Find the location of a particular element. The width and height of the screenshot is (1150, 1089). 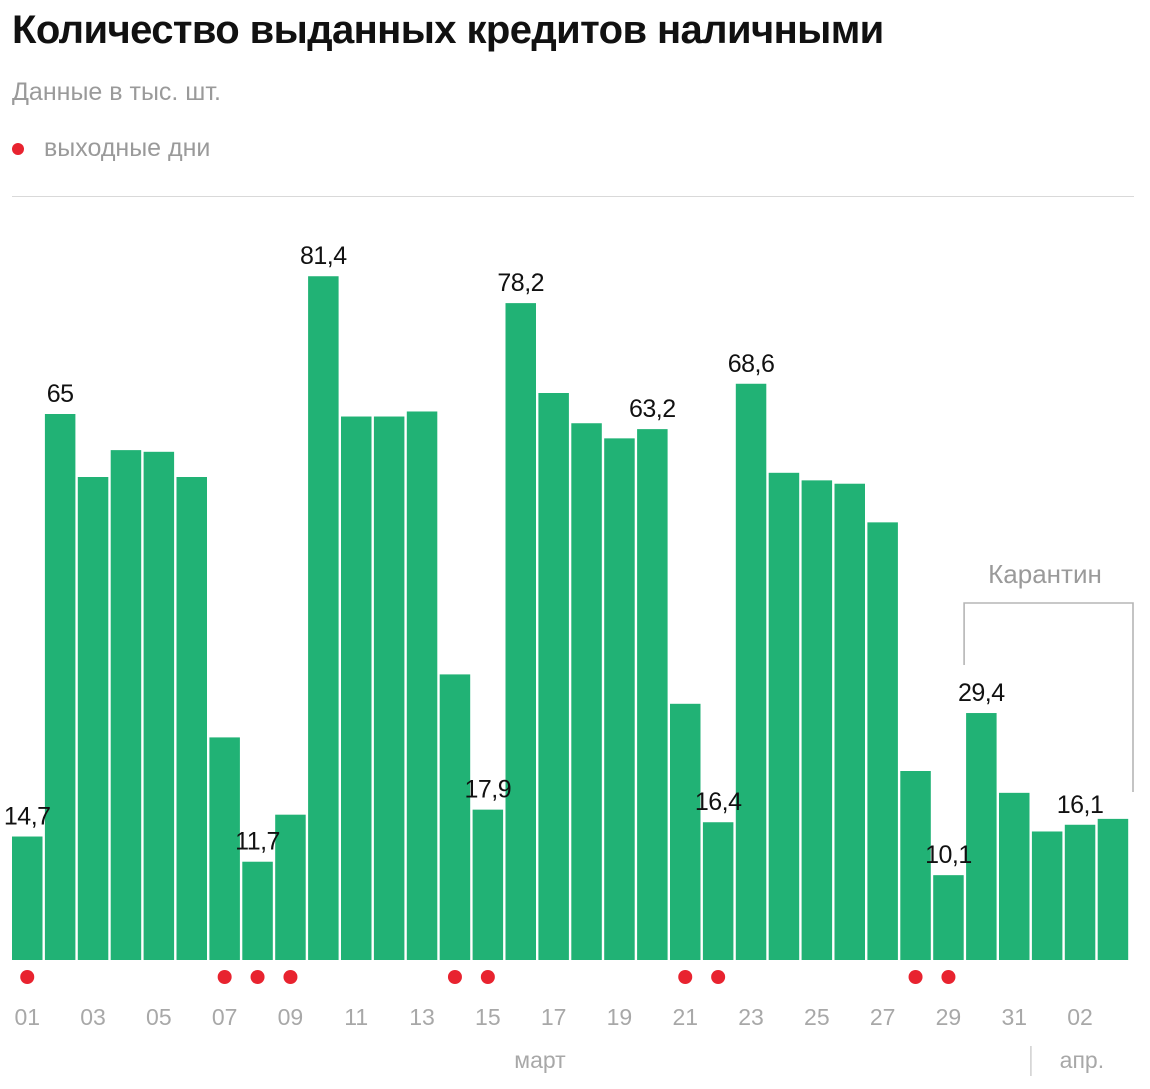

x-tick-label: 11 is located at coordinates (356, 1017).